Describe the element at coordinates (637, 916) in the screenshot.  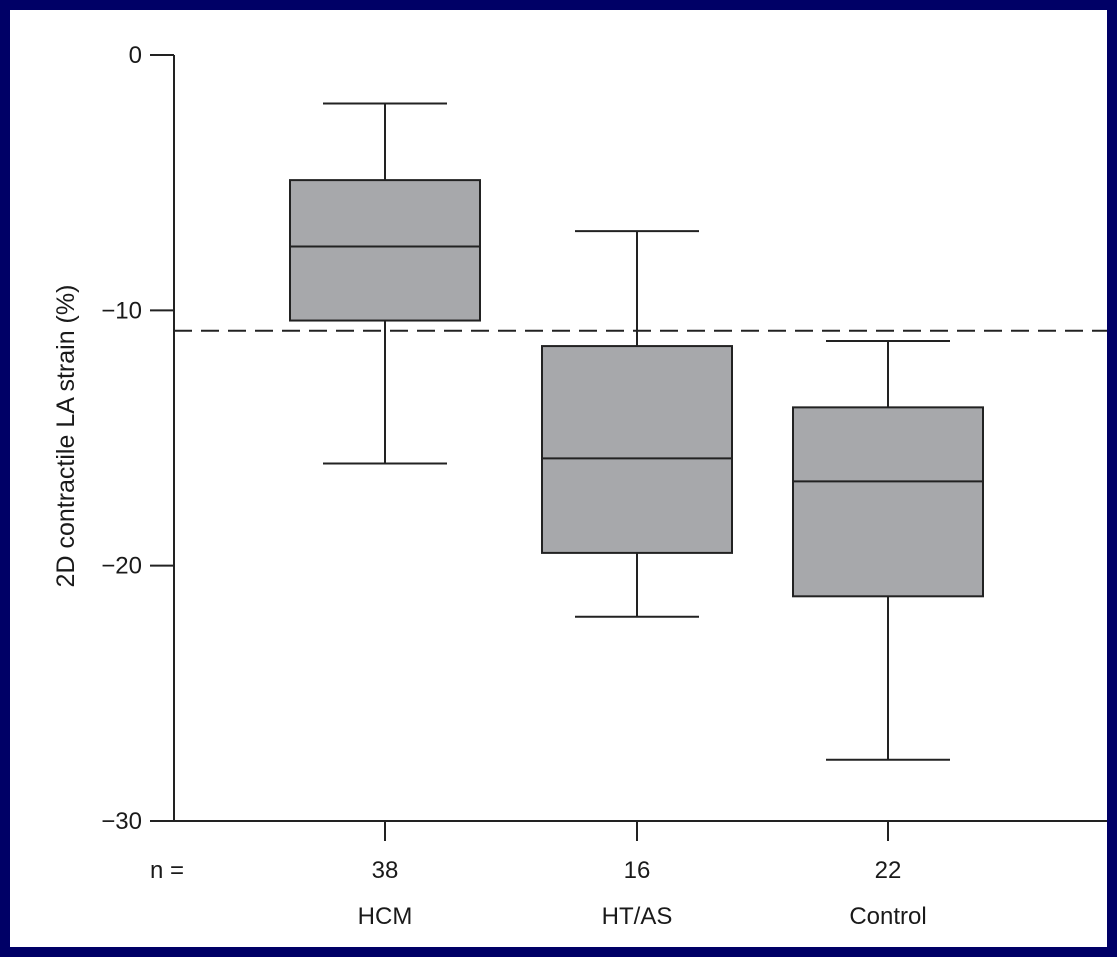
I see `category-label-ht-as: HT/AS` at that location.